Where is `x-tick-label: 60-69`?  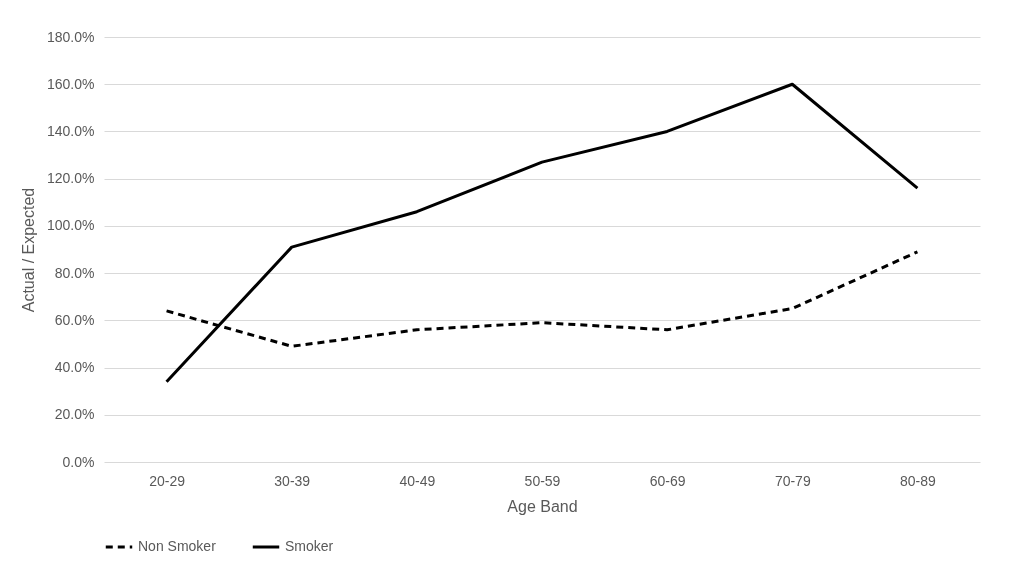
x-tick-label: 60-69 is located at coordinates (667, 480).